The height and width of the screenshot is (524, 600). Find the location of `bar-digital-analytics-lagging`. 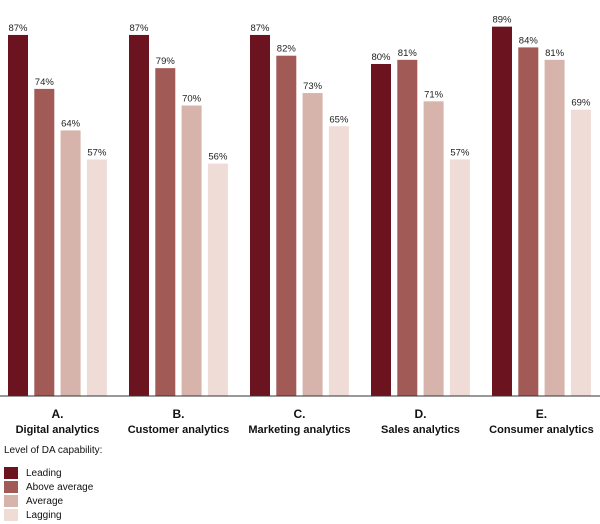

bar-digital-analytics-lagging is located at coordinates (96, 277).